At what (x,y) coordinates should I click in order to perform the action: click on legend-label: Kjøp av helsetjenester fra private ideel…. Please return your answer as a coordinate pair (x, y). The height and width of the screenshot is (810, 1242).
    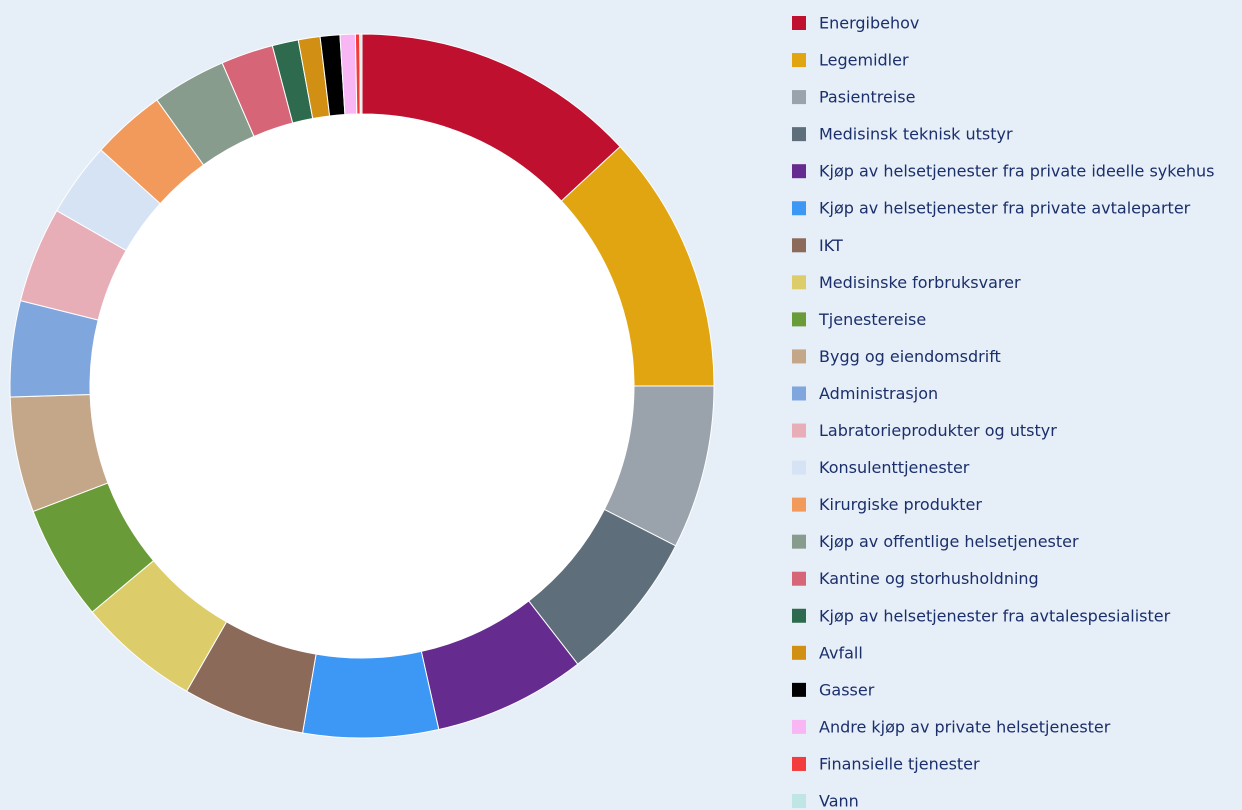
    Looking at the image, I should click on (1016, 171).